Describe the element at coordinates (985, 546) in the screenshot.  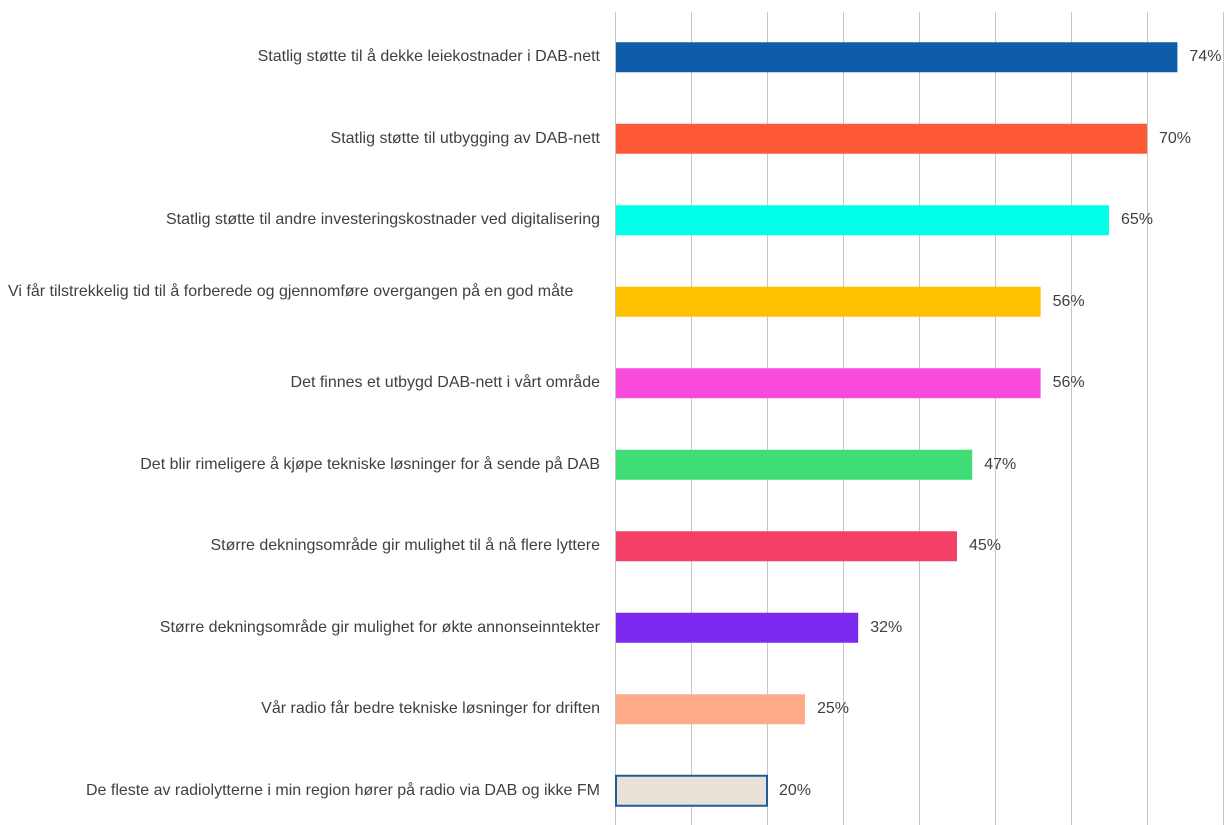
I see `data-label: 45%` at that location.